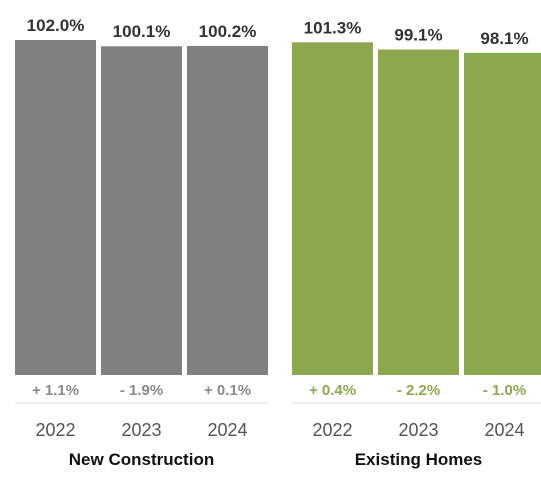 The width and height of the screenshot is (541, 477). Describe the element at coordinates (227, 390) in the screenshot. I see `bar-change-label: + 0.1%` at that location.